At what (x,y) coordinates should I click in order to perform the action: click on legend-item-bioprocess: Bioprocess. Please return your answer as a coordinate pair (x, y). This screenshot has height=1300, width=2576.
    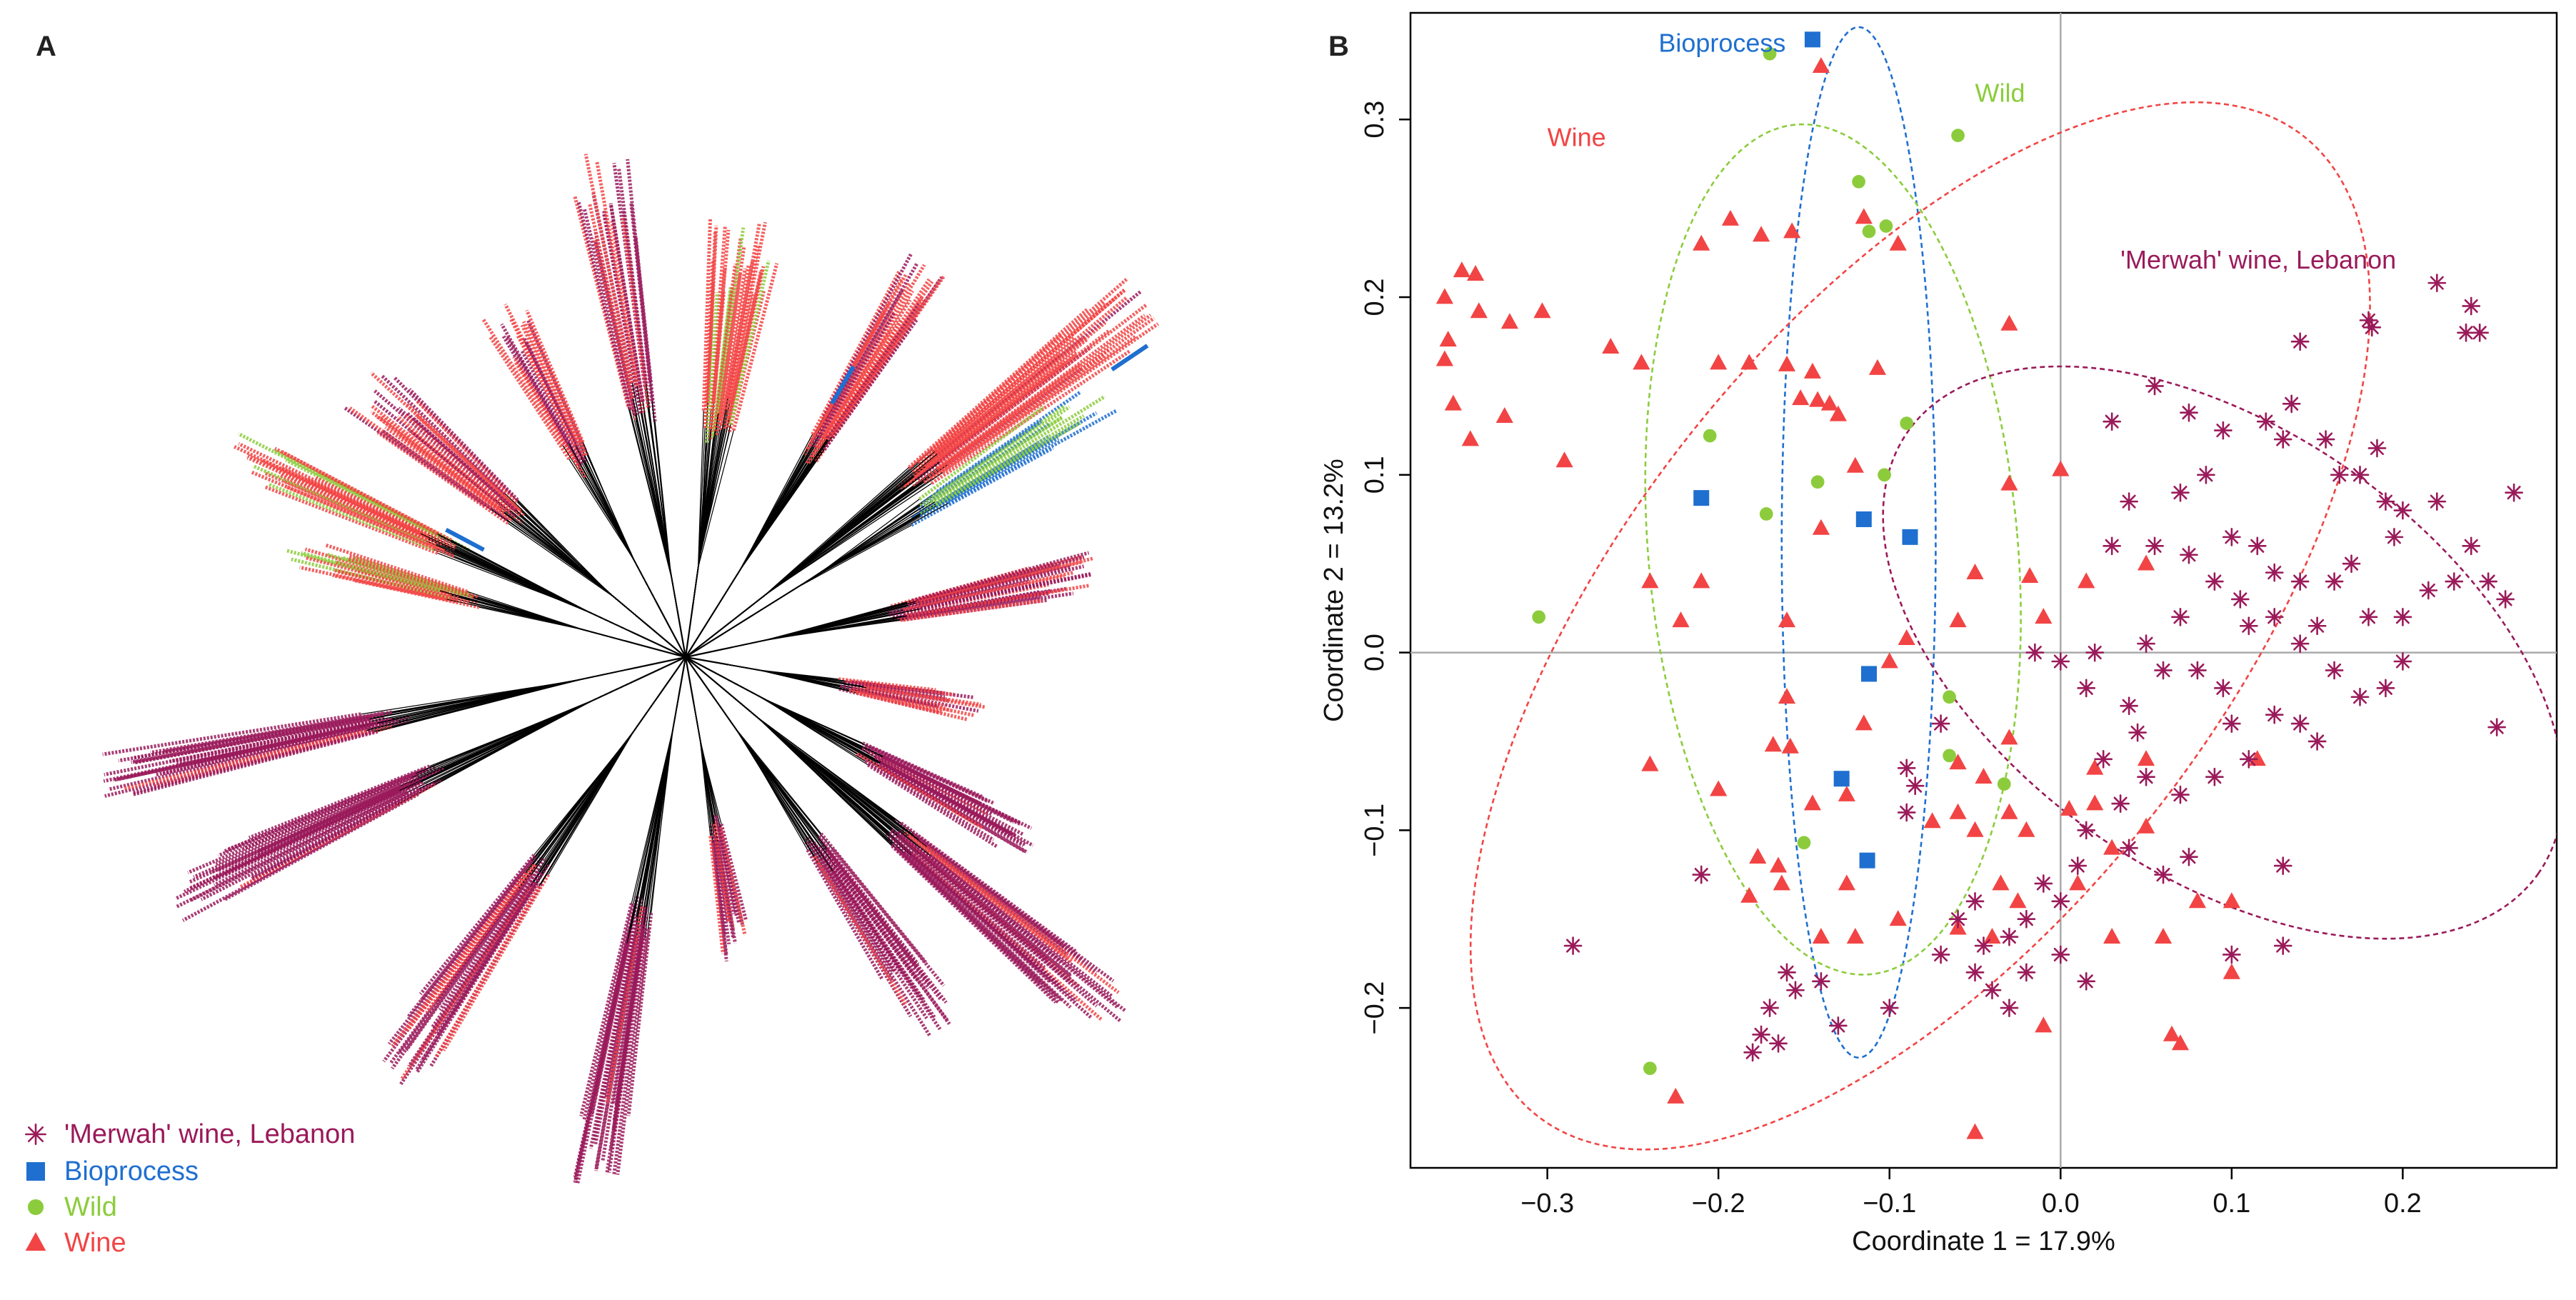
    Looking at the image, I should click on (112, 1171).